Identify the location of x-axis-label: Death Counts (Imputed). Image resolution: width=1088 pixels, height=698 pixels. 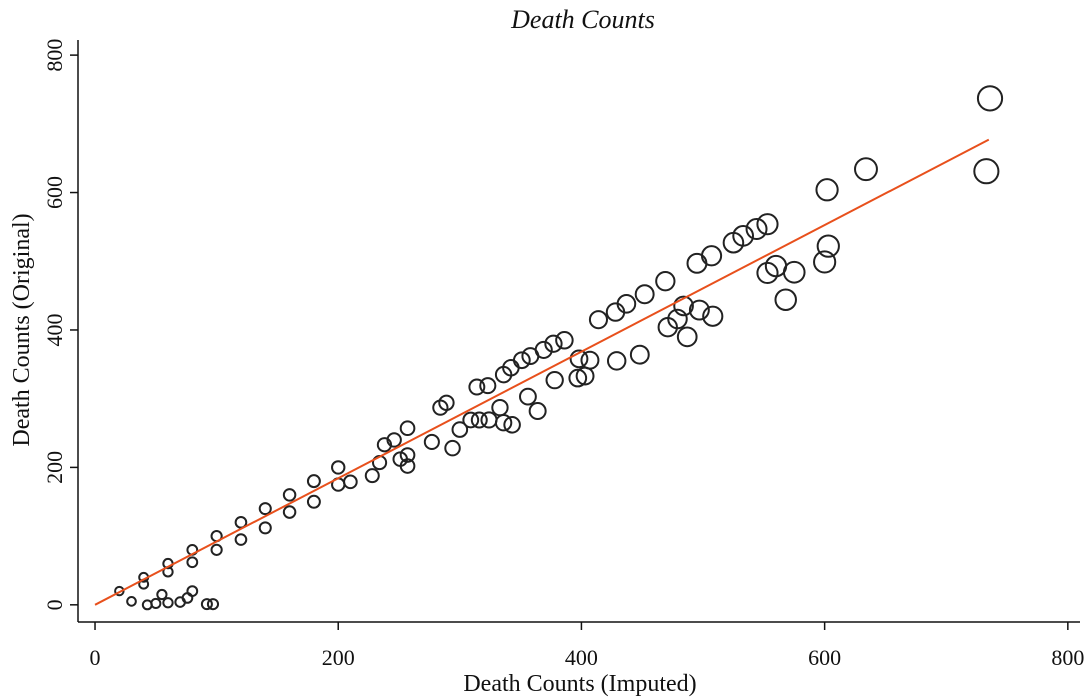
(579, 684).